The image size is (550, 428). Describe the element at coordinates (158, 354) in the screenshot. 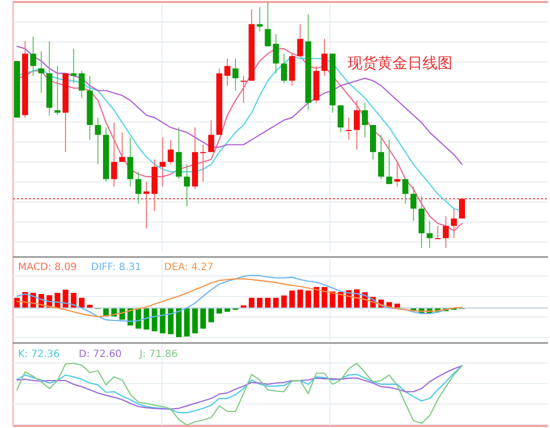

I see `text: J: 71.86` at that location.